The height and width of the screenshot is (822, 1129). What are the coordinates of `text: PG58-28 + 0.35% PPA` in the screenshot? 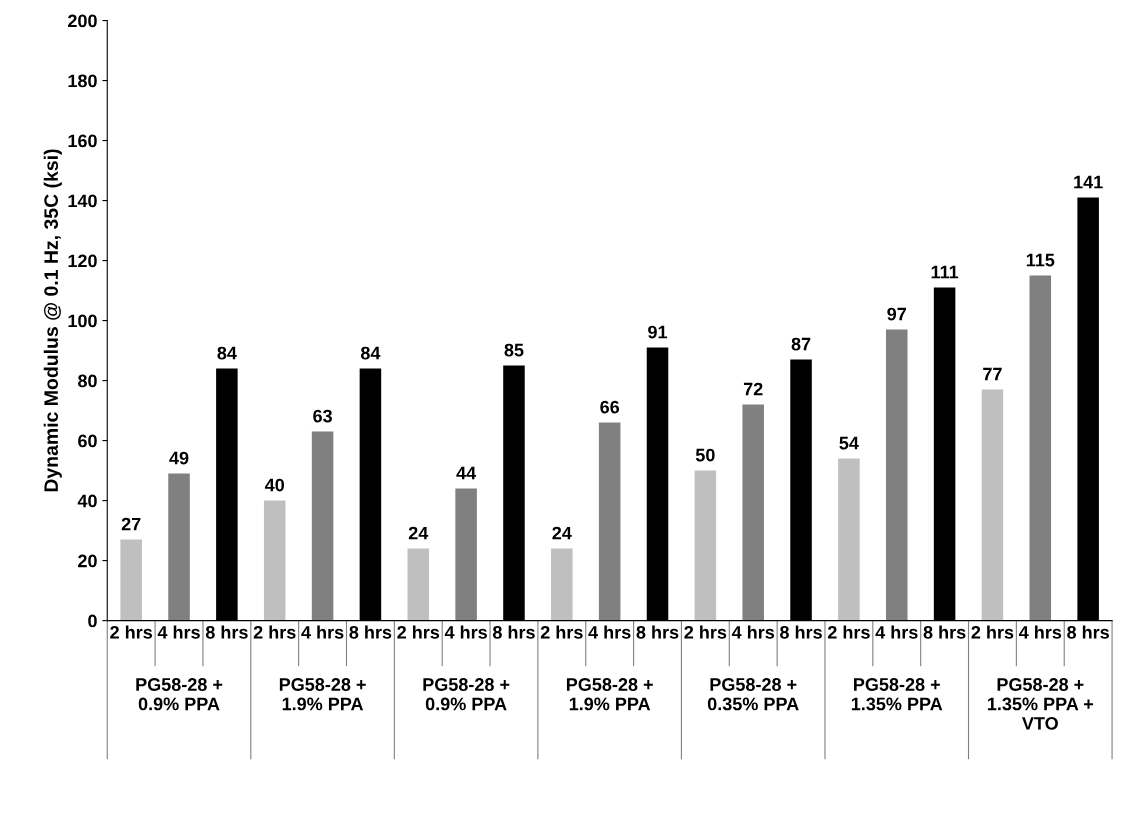 It's located at (753, 694).